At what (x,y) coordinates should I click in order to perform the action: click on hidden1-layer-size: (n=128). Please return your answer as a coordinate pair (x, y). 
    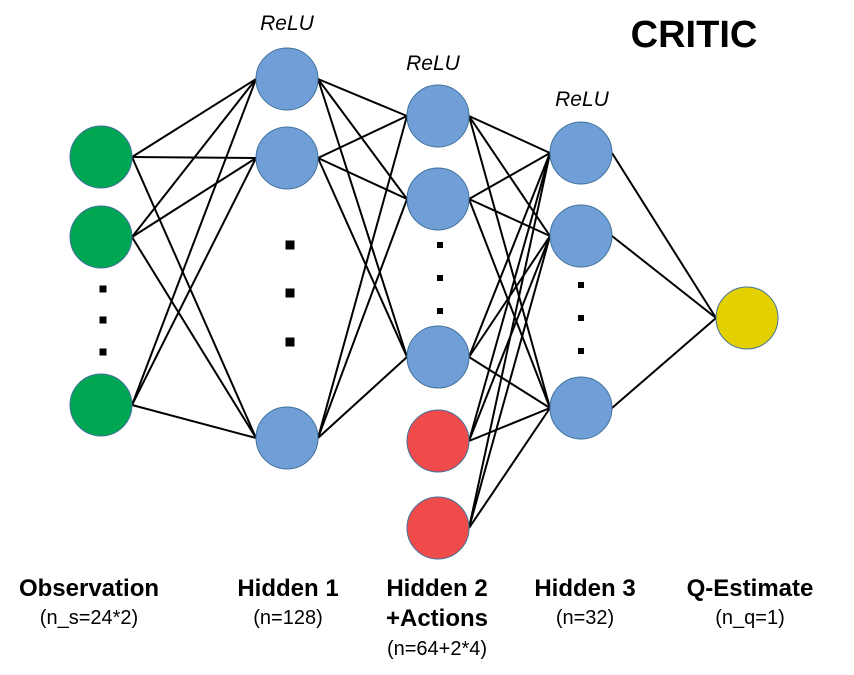
    Looking at the image, I should click on (288, 618).